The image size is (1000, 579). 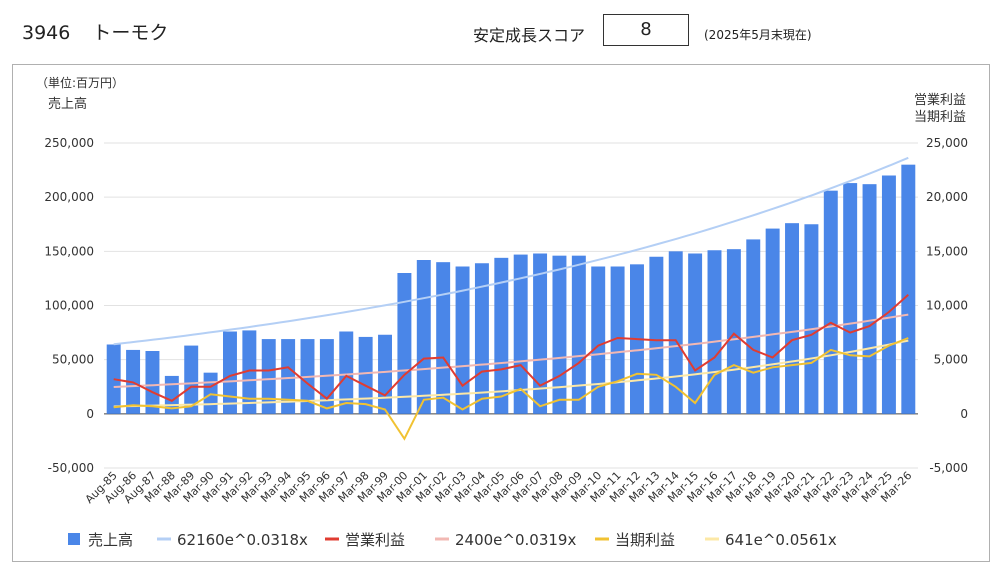 I want to click on right-axis-title-1: 営業利益, so click(x=940, y=100).